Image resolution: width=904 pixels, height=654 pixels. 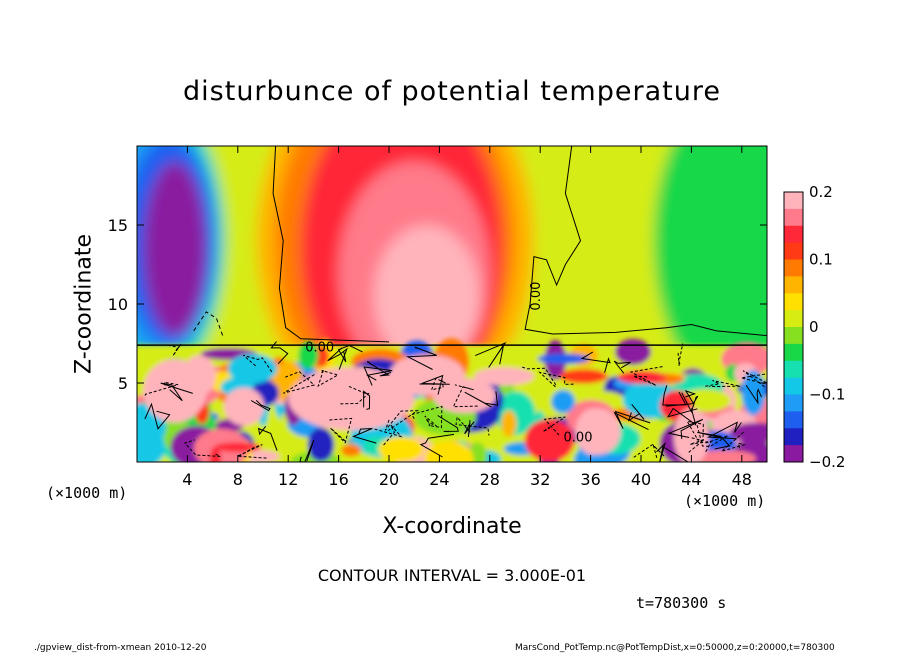 What do you see at coordinates (814, 327) in the screenshot?
I see `colorbar: 0.2 0.1 0 −0.1 −0.2` at bounding box center [814, 327].